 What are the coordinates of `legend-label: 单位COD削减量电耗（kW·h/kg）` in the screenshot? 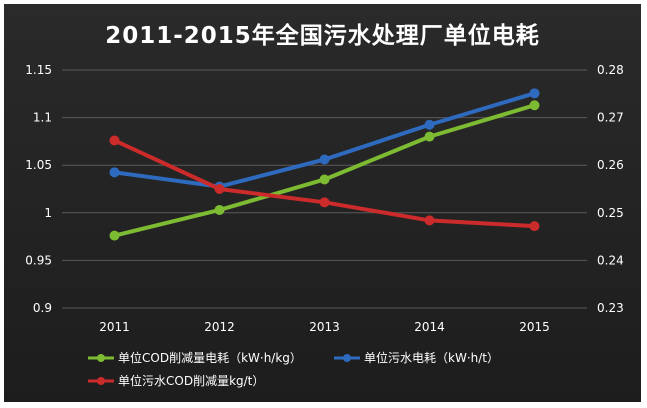 It's located at (210, 358).